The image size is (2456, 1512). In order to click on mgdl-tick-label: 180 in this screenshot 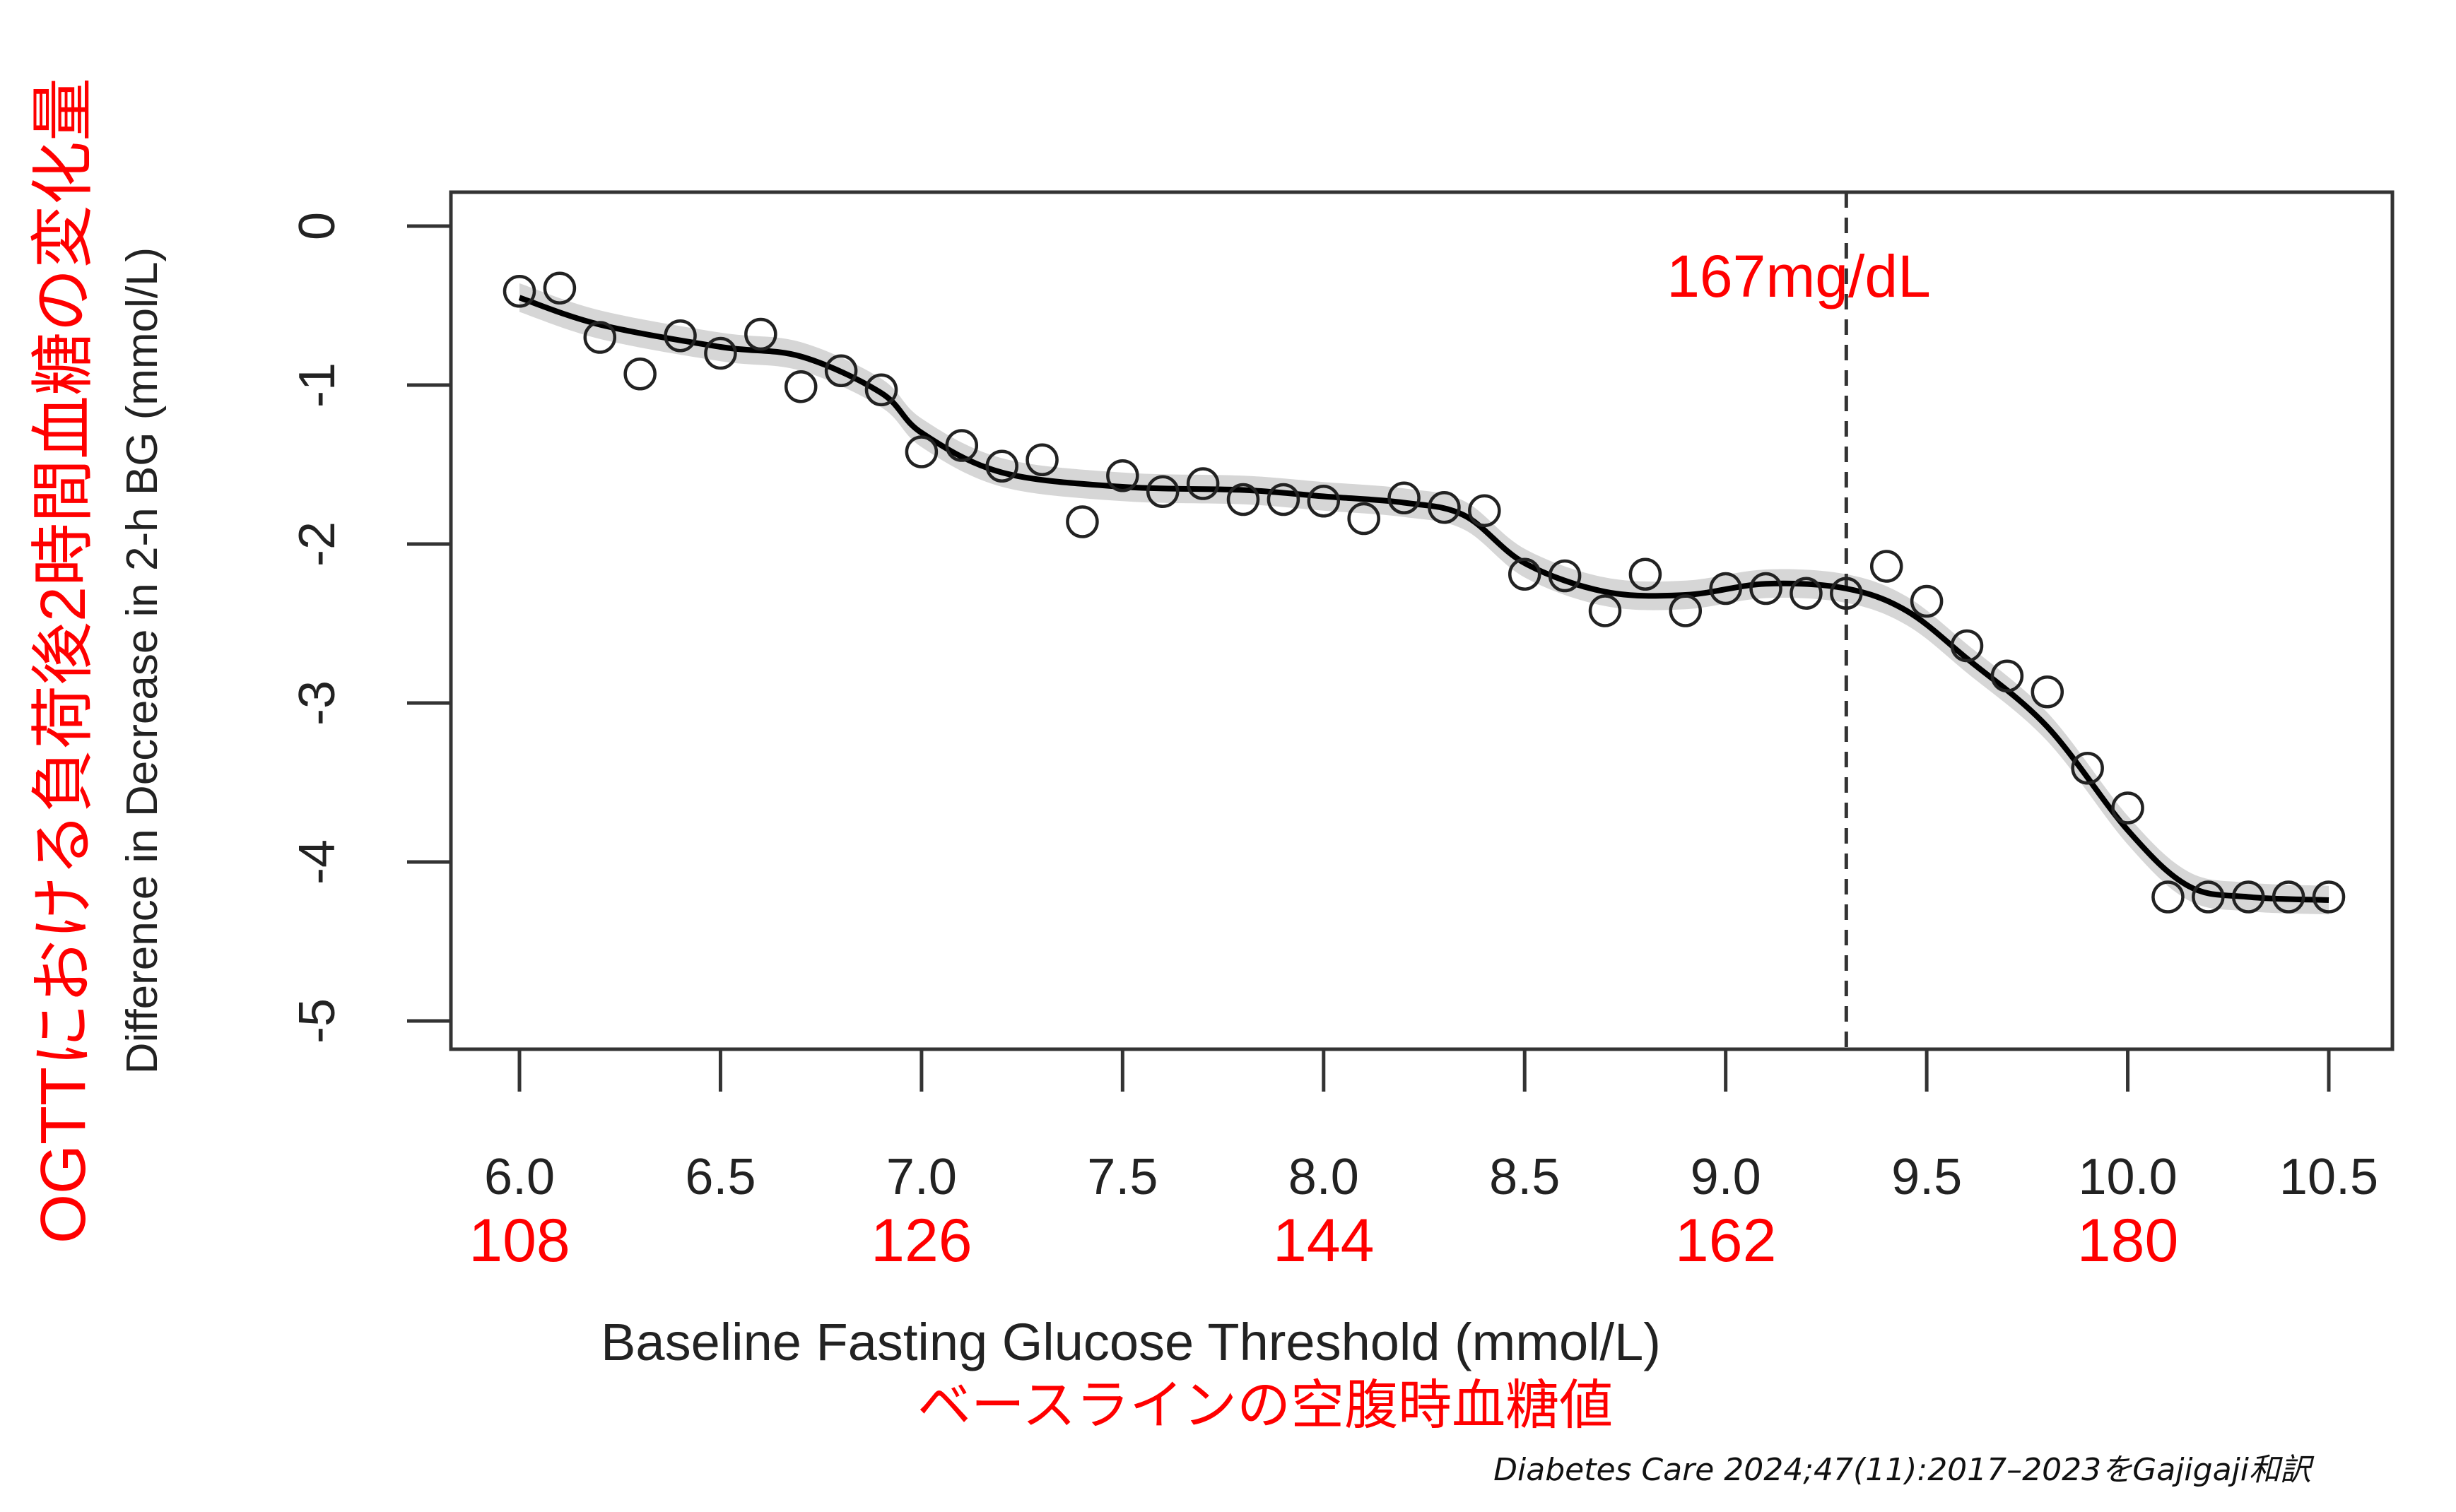, I will do `click(2128, 1241)`.